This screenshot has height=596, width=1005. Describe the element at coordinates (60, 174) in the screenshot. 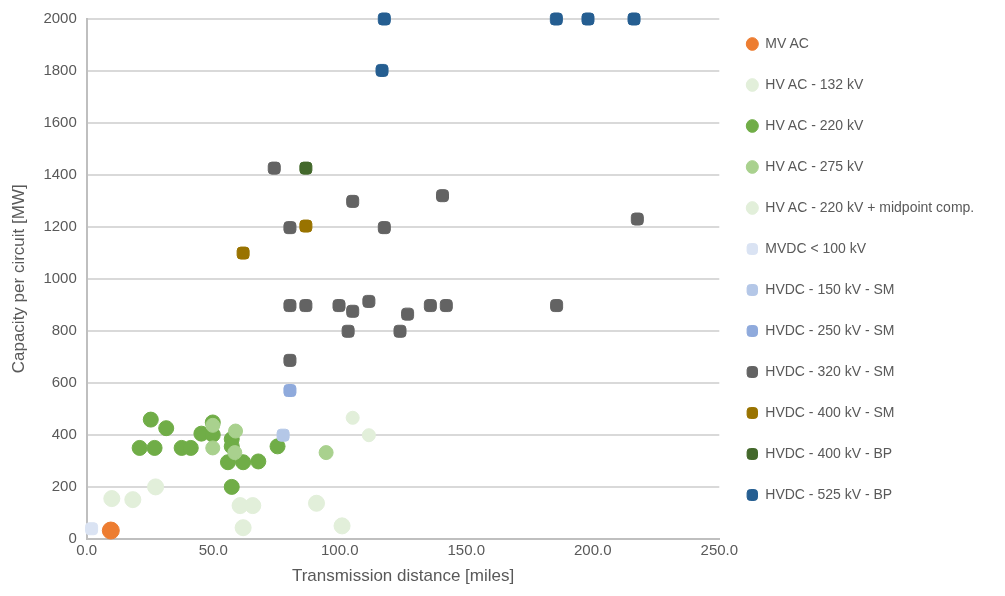

I see `y-tick-label: 1400` at that location.